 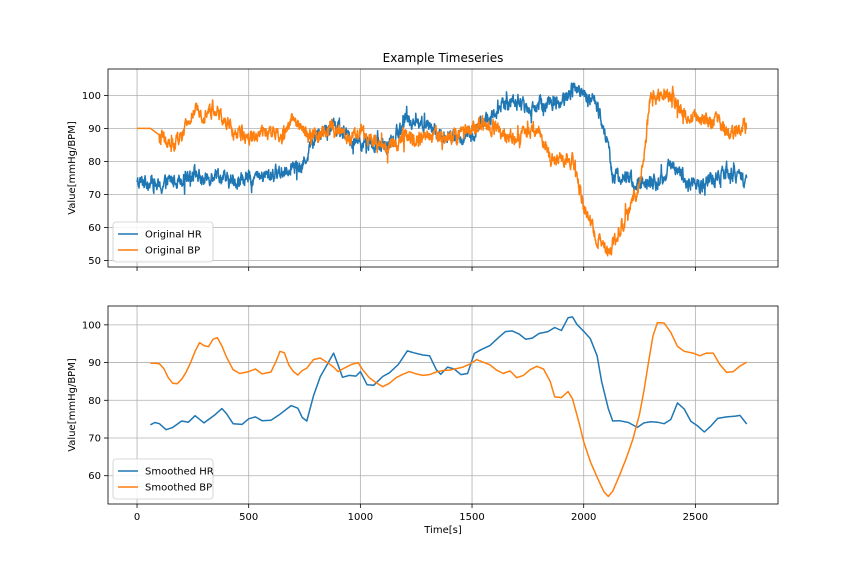 What do you see at coordinates (179, 472) in the screenshot?
I see `legend-entry: Smoothed HR` at bounding box center [179, 472].